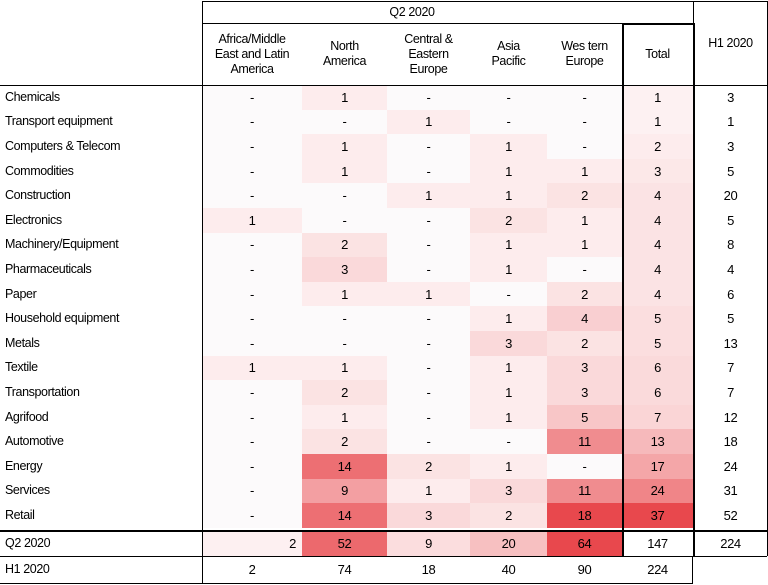 Image resolution: width=768 pixels, height=585 pixels. Describe the element at coordinates (730, 442) in the screenshot. I see `data-cell: 18` at that location.